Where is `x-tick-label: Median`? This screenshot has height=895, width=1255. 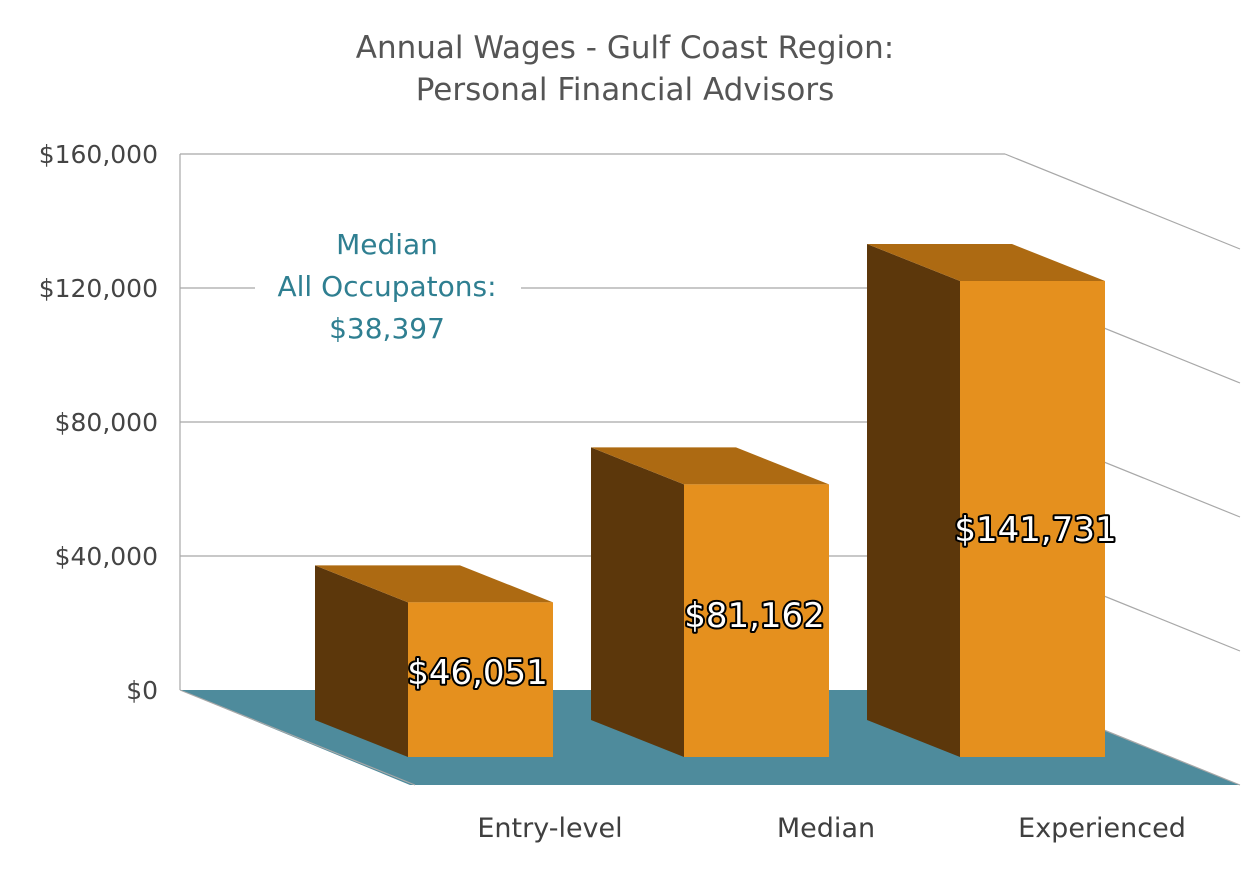 x-tick-label: Median is located at coordinates (826, 828).